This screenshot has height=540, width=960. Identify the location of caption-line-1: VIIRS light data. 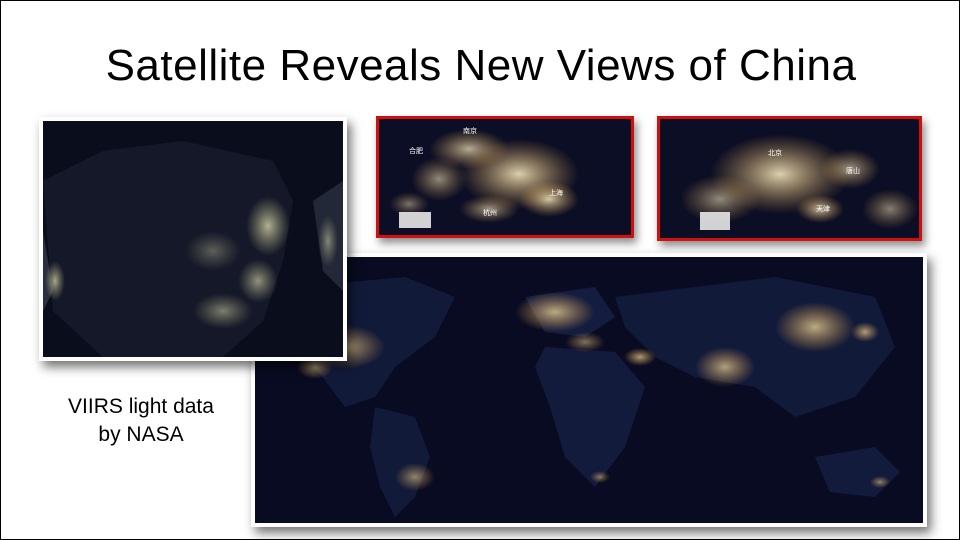
(141, 406).